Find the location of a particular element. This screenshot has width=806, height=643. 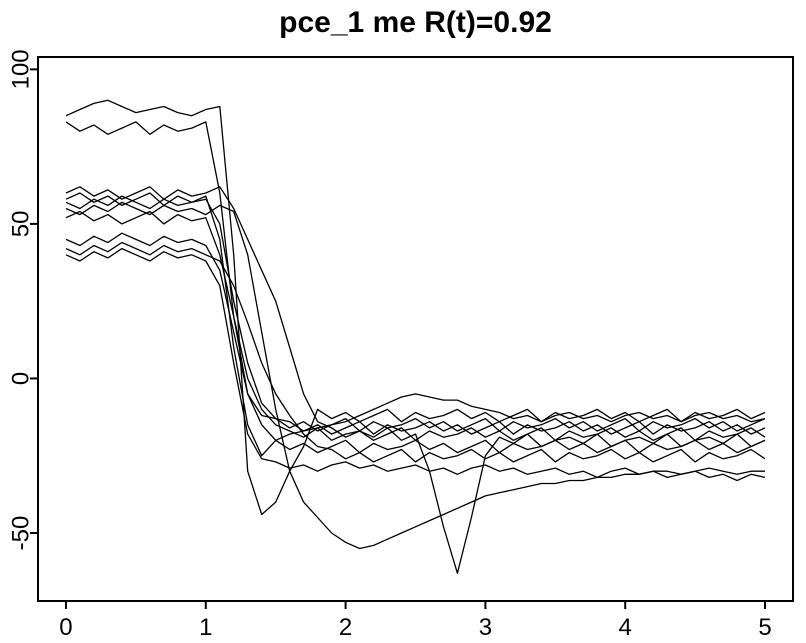

y-axis-tick-label: -50 is located at coordinates (20, 533).